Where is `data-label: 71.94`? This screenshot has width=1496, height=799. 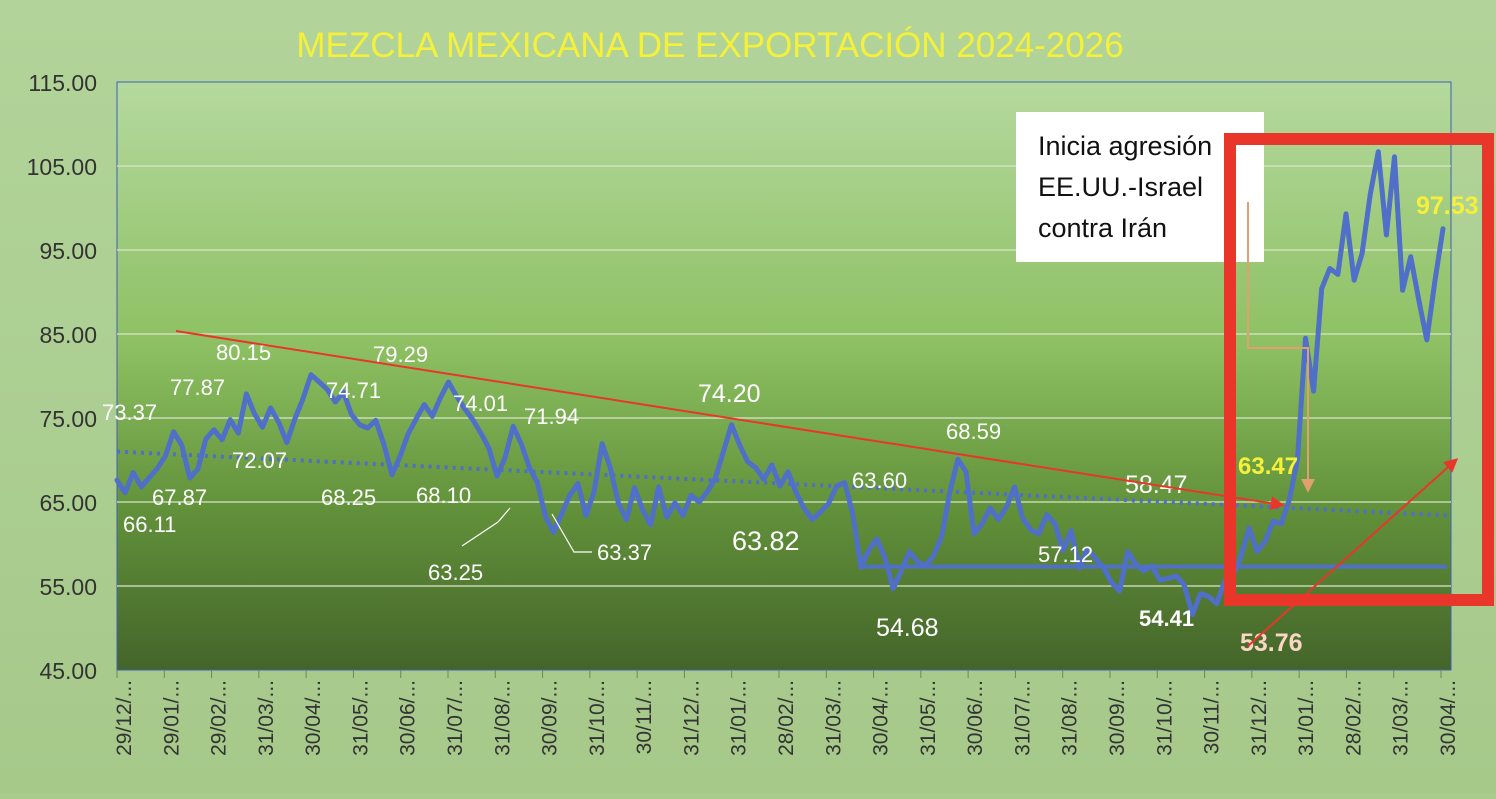 data-label: 71.94 is located at coordinates (551, 416).